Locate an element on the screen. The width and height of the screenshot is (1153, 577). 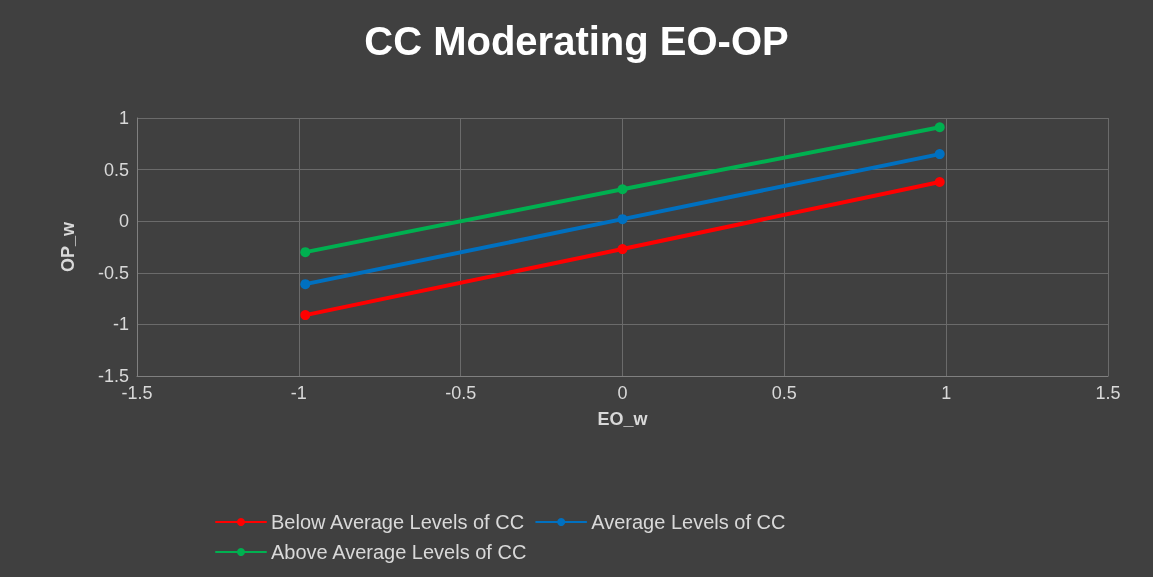
y-tick-label: 0 is located at coordinates (123, 221).